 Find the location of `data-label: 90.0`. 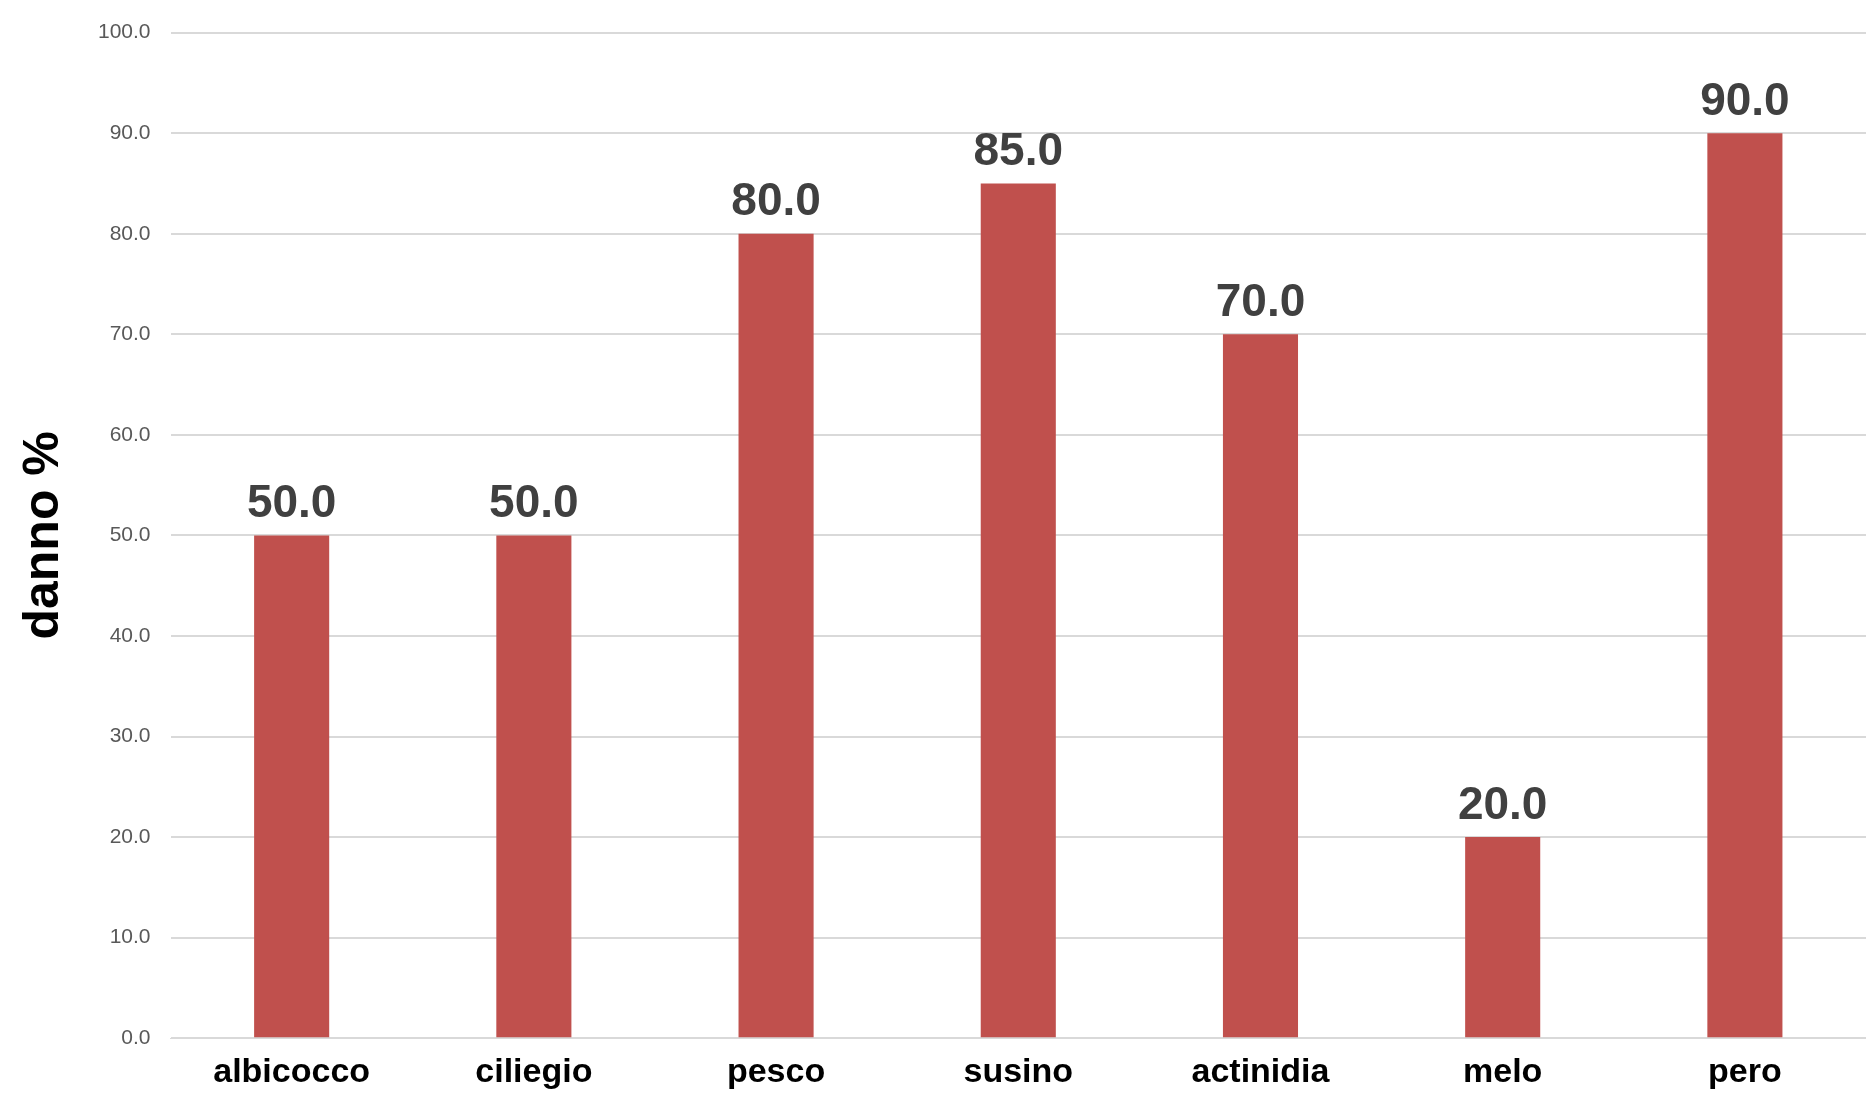

data-label: 90.0 is located at coordinates (1745, 98).